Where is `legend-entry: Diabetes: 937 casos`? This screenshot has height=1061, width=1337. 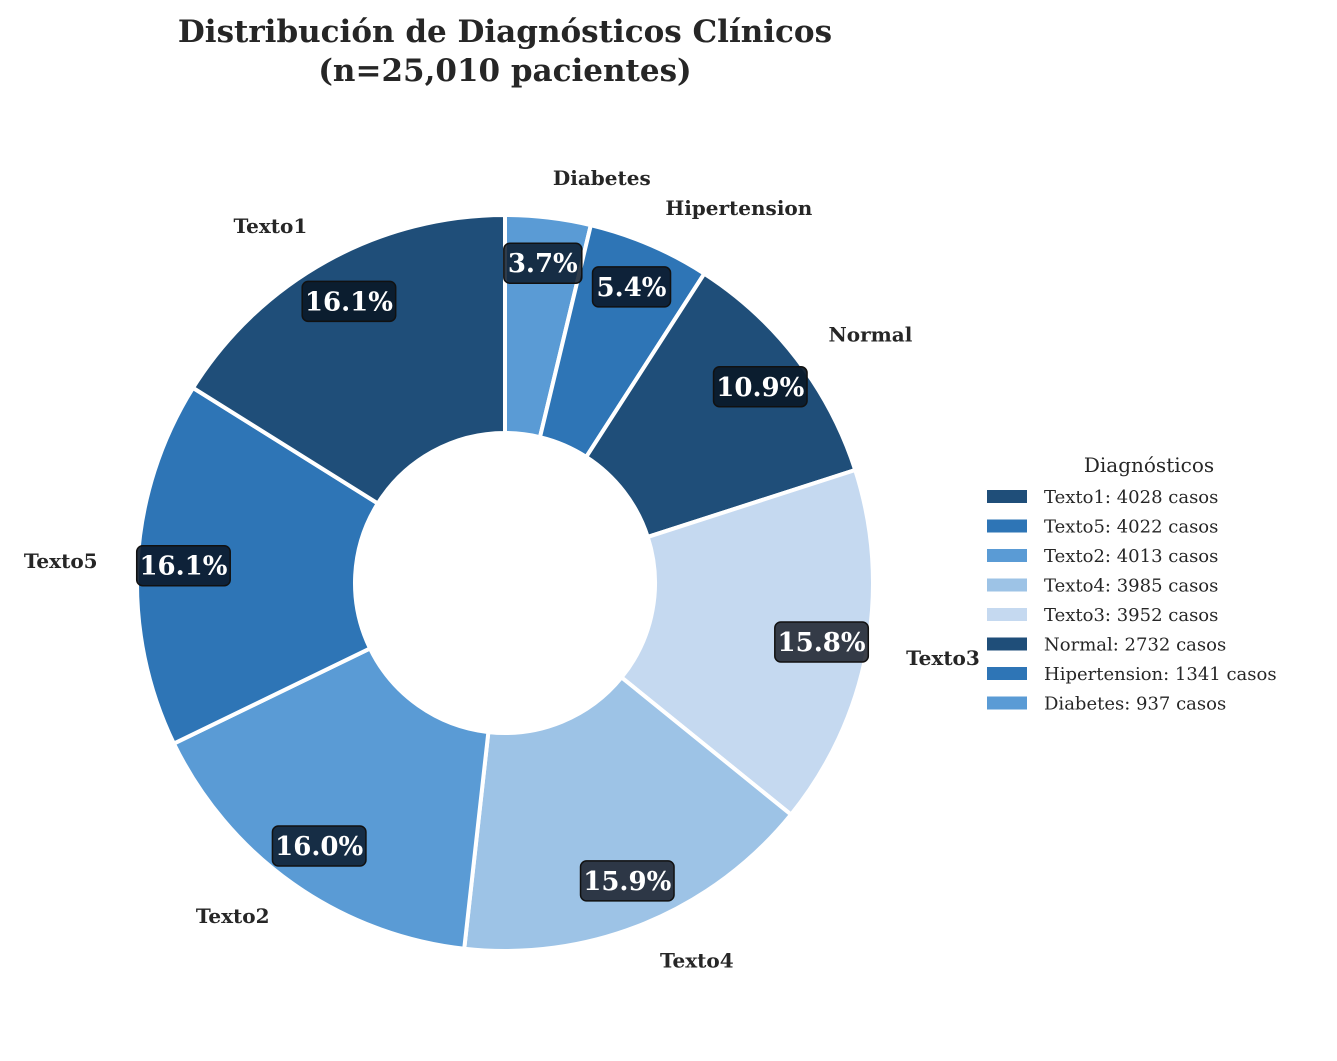 legend-entry: Diabetes: 937 casos is located at coordinates (1135, 704).